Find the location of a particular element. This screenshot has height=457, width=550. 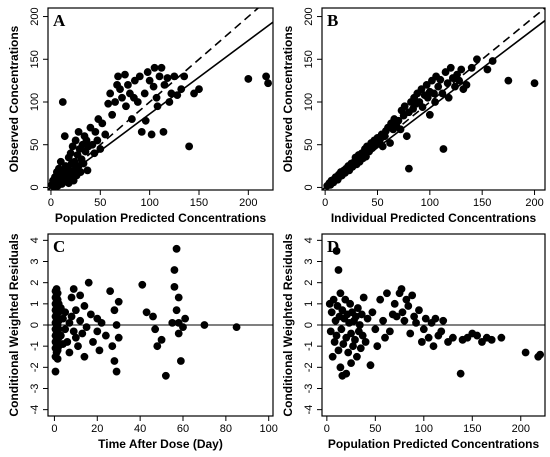

y-axis-label: Conditional Weighted Residuals is located at coordinates (14, 324).